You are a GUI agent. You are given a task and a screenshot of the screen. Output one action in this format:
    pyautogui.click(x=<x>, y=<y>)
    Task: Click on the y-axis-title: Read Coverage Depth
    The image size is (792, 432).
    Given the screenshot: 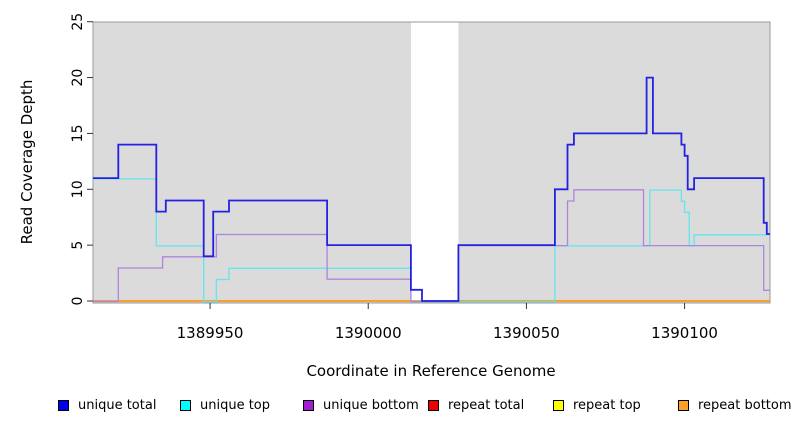 What is the action you would take?
    pyautogui.click(x=27, y=162)
    